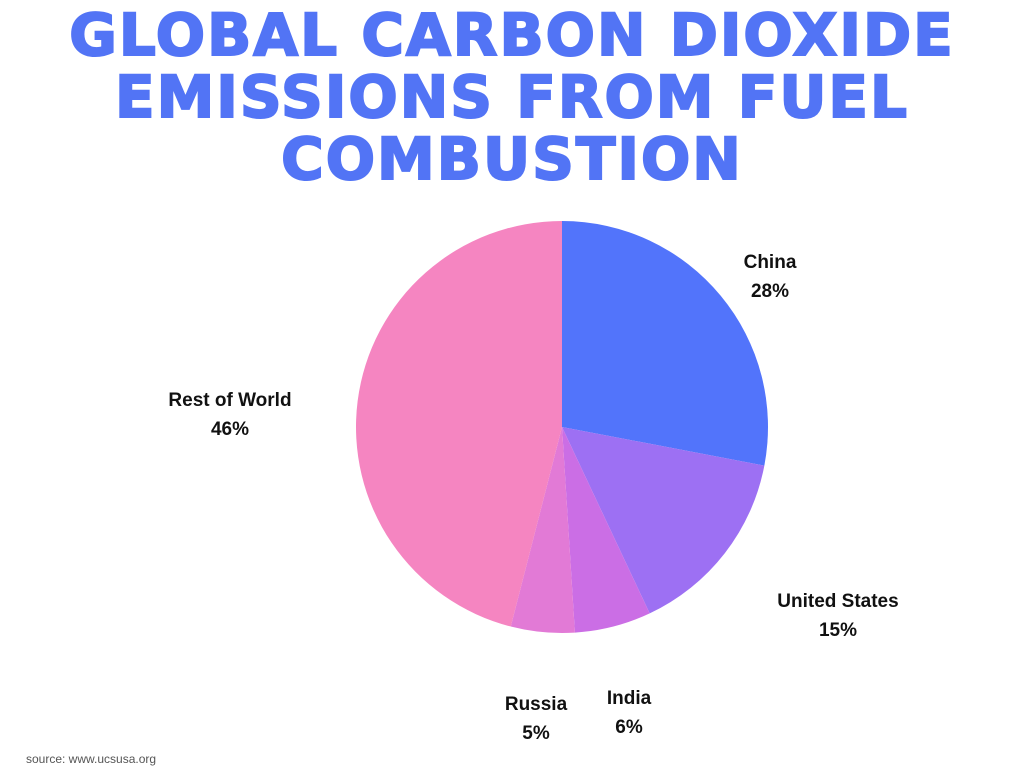 The image size is (1024, 768). Describe the element at coordinates (838, 630) in the screenshot. I see `pie-value-united-states: 15%` at that location.